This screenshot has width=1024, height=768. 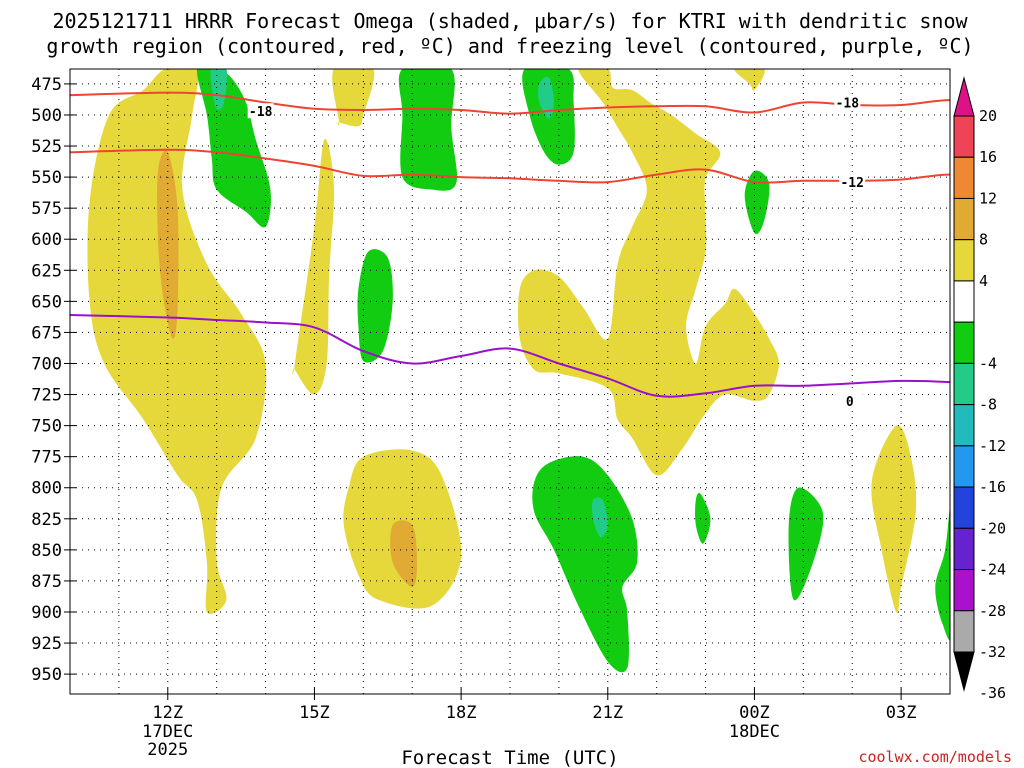 What do you see at coordinates (992, 693) in the screenshot?
I see `colorbar-label: -36` at bounding box center [992, 693].